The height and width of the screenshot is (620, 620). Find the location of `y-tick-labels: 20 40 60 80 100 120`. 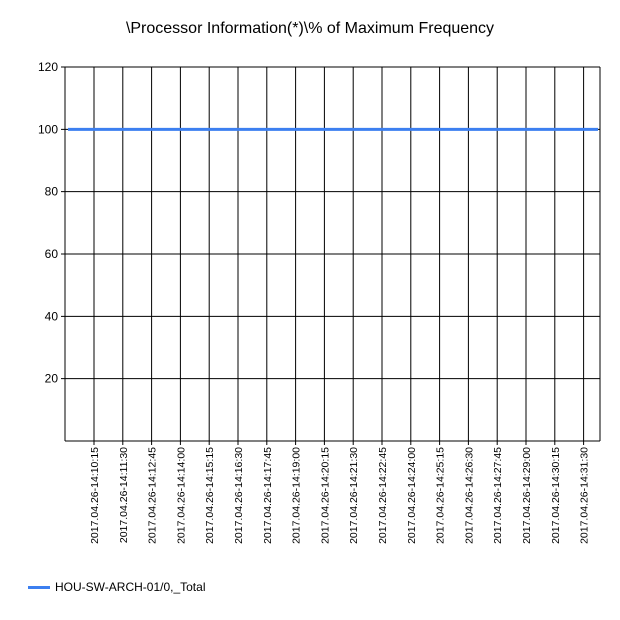

y-tick-labels: 20 40 60 80 100 120 is located at coordinates (48, 223).